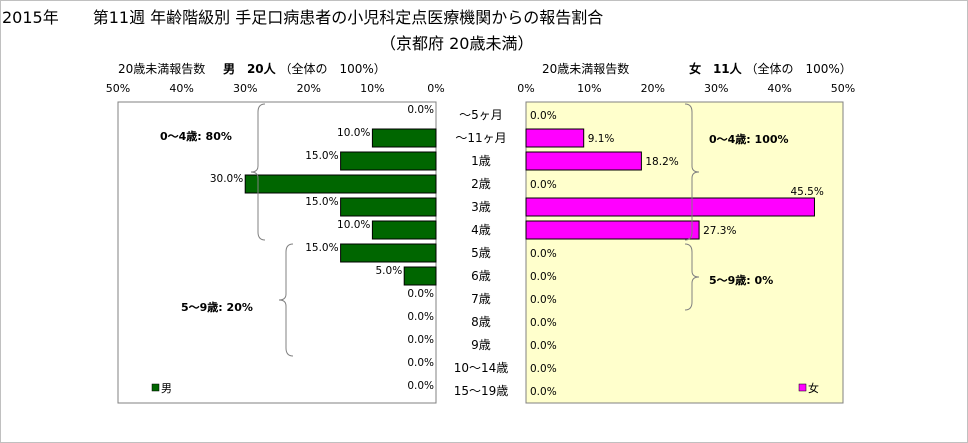 This screenshot has height=443, width=968. What do you see at coordinates (843, 88) in the screenshot?
I see `female-x-tick-label: 50%` at bounding box center [843, 88].